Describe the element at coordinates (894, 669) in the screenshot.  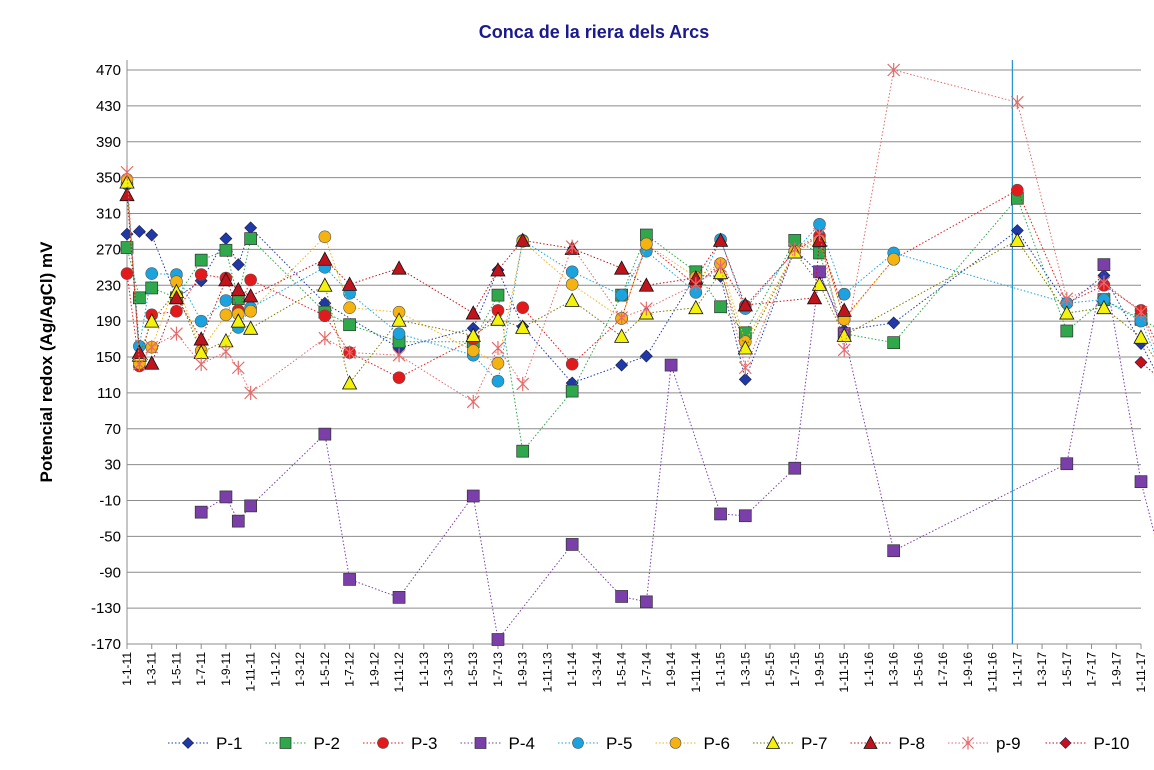
I see `x-tick-label: 1-3-16` at that location.